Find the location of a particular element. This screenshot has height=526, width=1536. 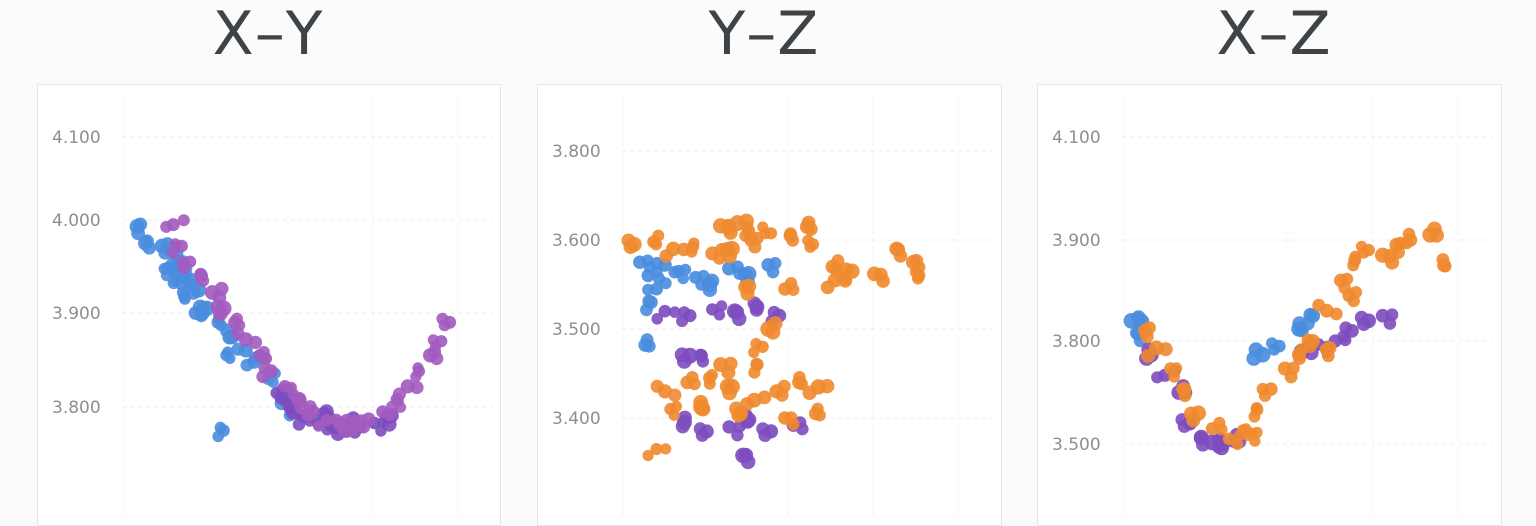

y-tick-label: 3.900 is located at coordinates (76, 314).